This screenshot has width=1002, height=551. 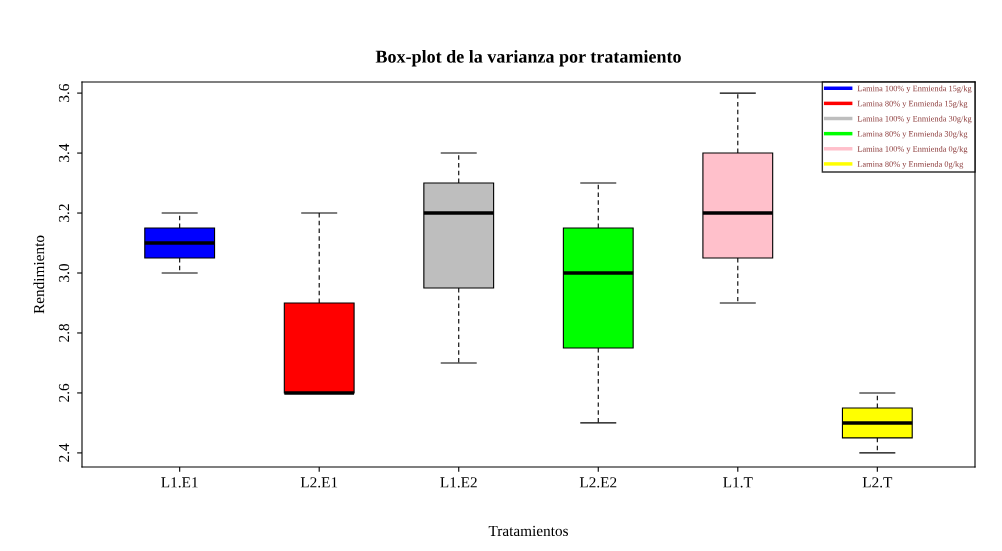 I want to click on x-tick-label: L2.E1, so click(x=319, y=482).